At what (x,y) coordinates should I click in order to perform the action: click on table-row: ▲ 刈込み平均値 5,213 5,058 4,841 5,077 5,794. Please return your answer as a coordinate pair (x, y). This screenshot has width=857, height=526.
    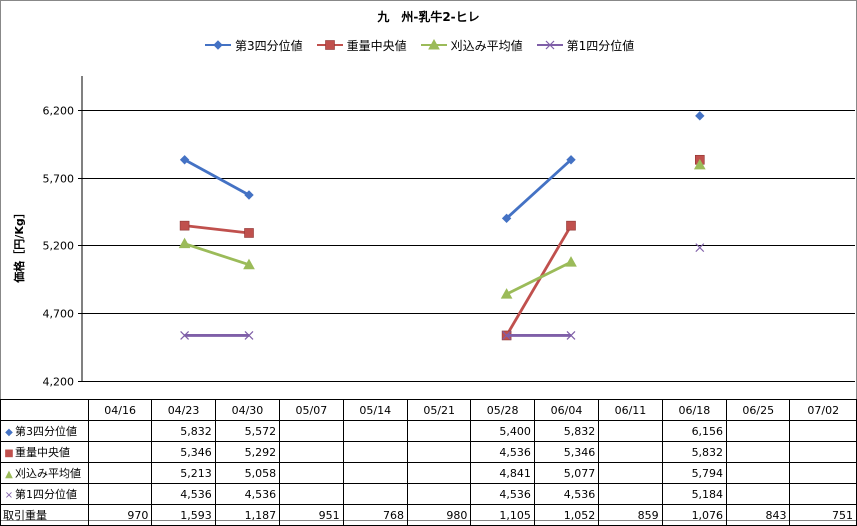
    Looking at the image, I should click on (428, 473).